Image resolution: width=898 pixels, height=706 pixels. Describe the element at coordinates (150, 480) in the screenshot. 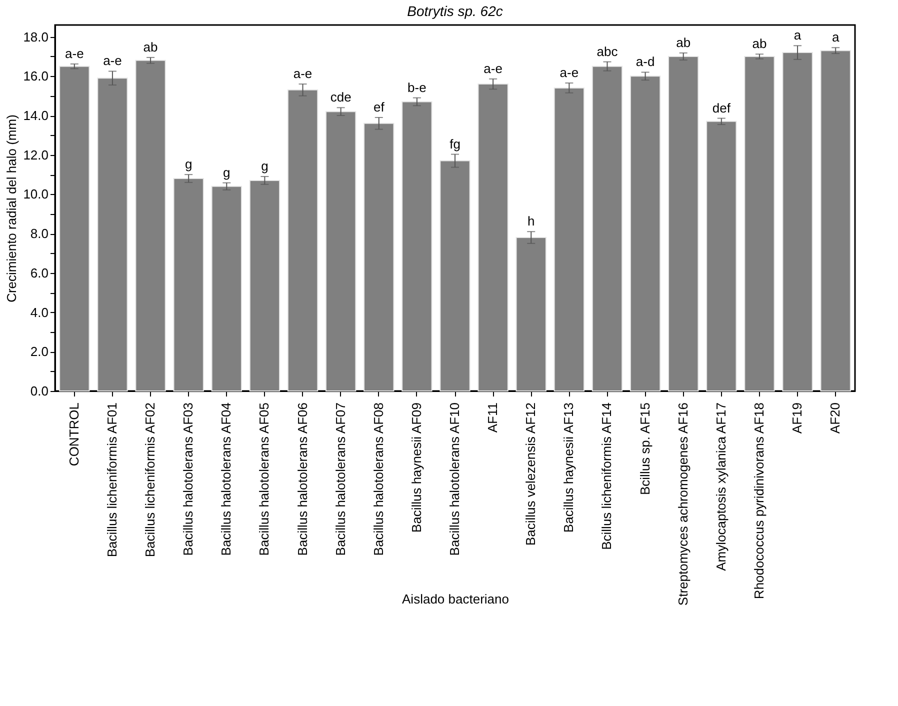

I see `x-tick-label: Bacillus licheniformis AF02` at that location.